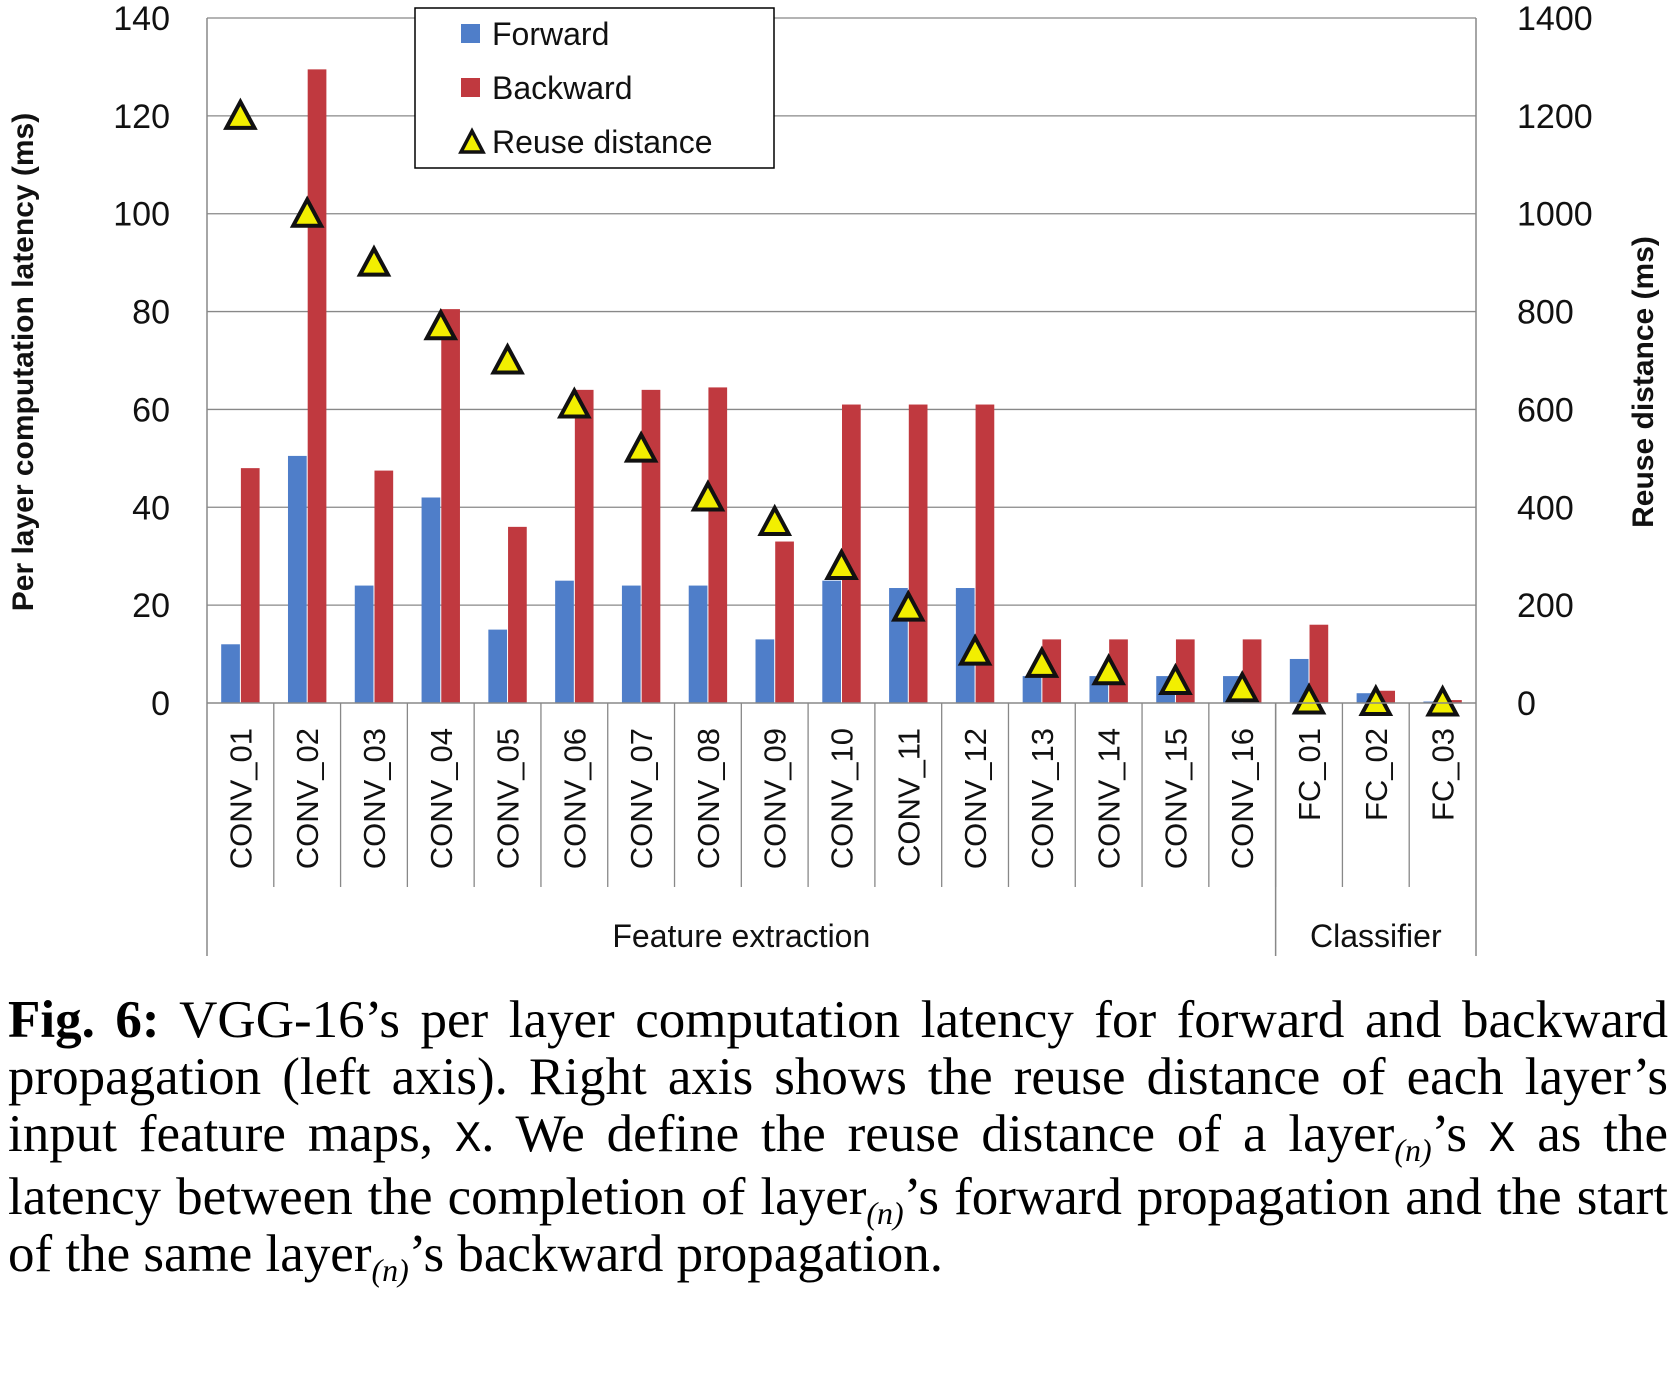 The width and height of the screenshot is (1676, 1397). I want to click on left-tick-label: 100, so click(141, 215).